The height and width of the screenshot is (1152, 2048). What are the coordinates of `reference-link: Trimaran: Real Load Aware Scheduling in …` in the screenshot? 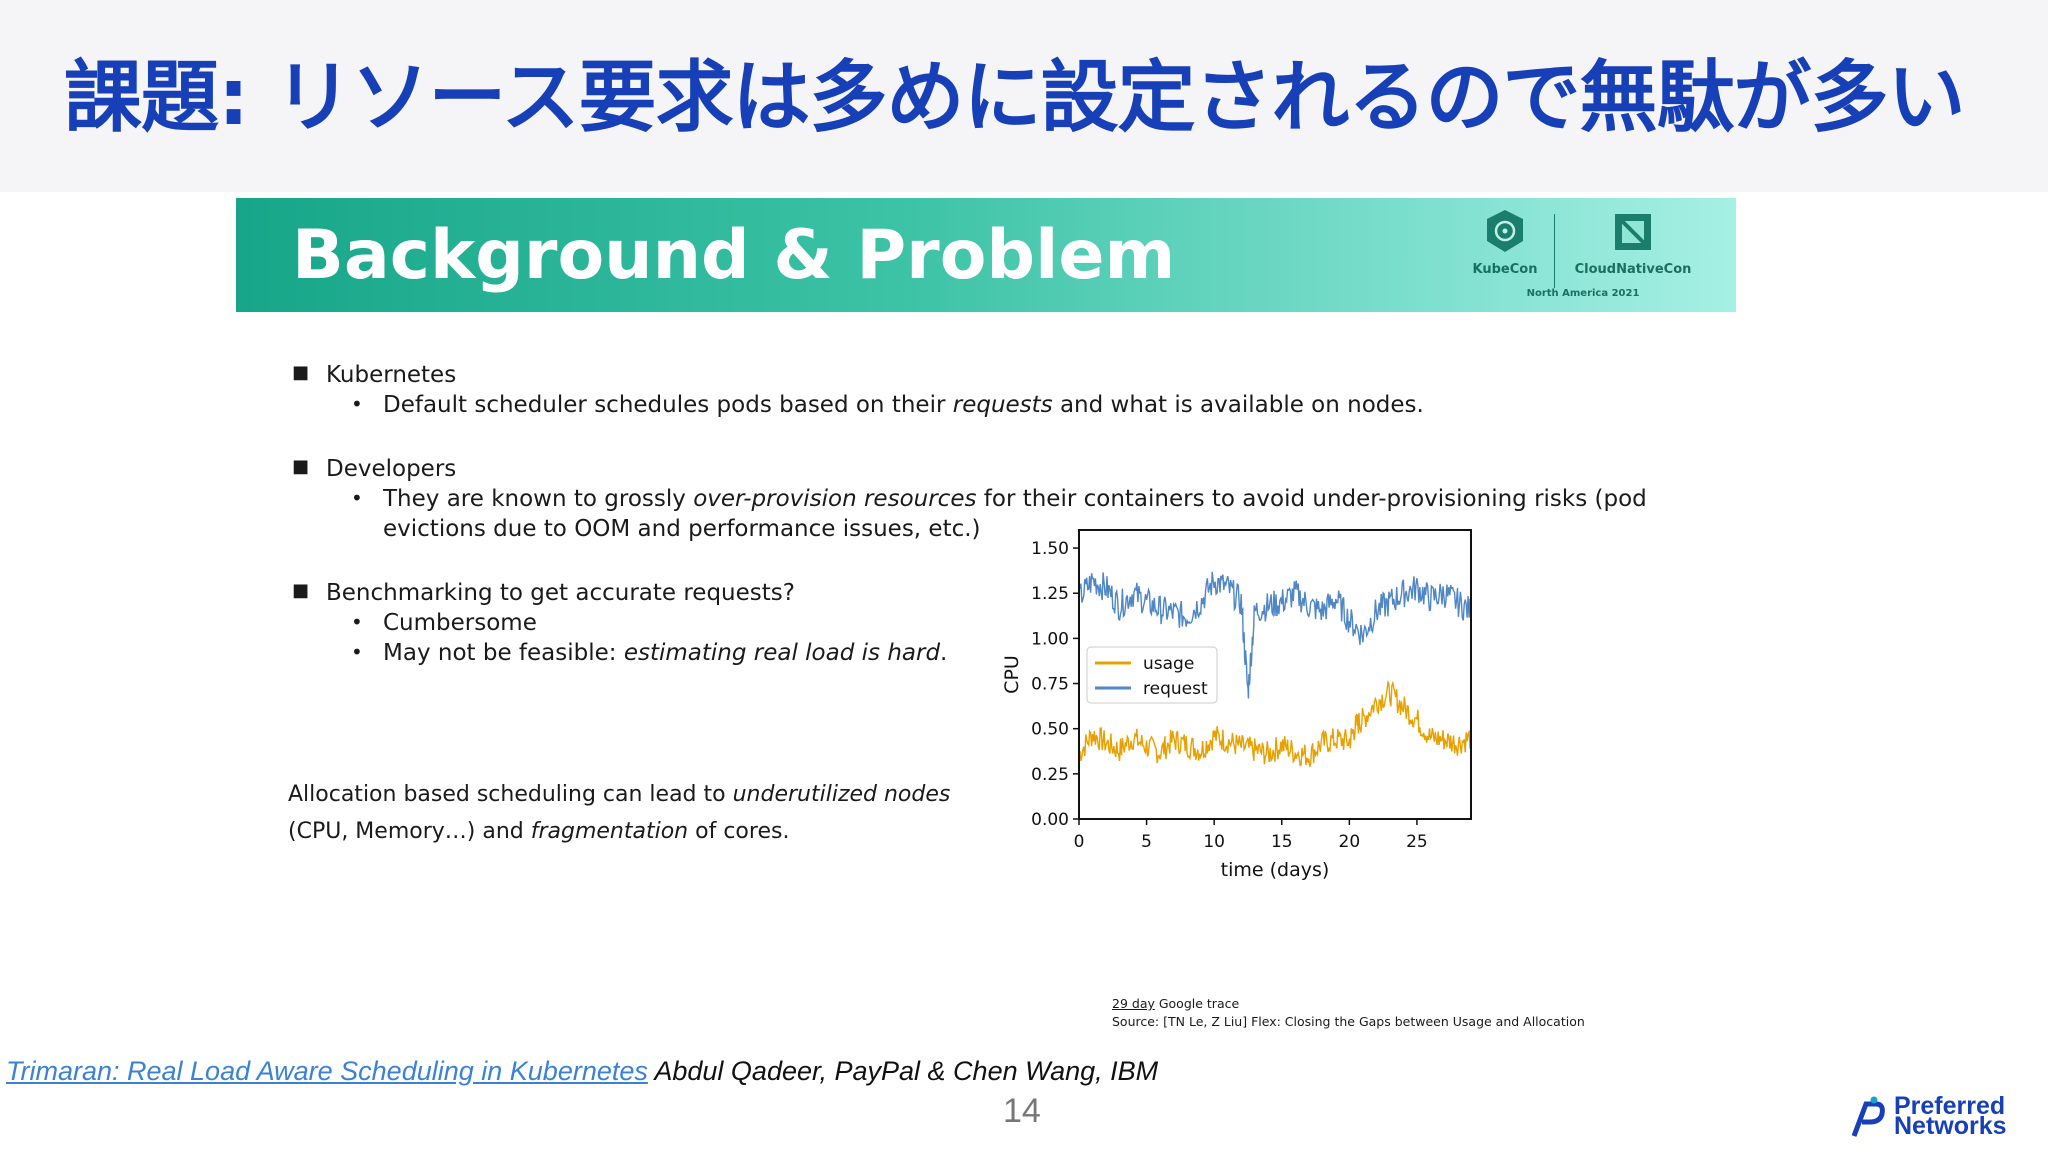 It's located at (327, 1071).